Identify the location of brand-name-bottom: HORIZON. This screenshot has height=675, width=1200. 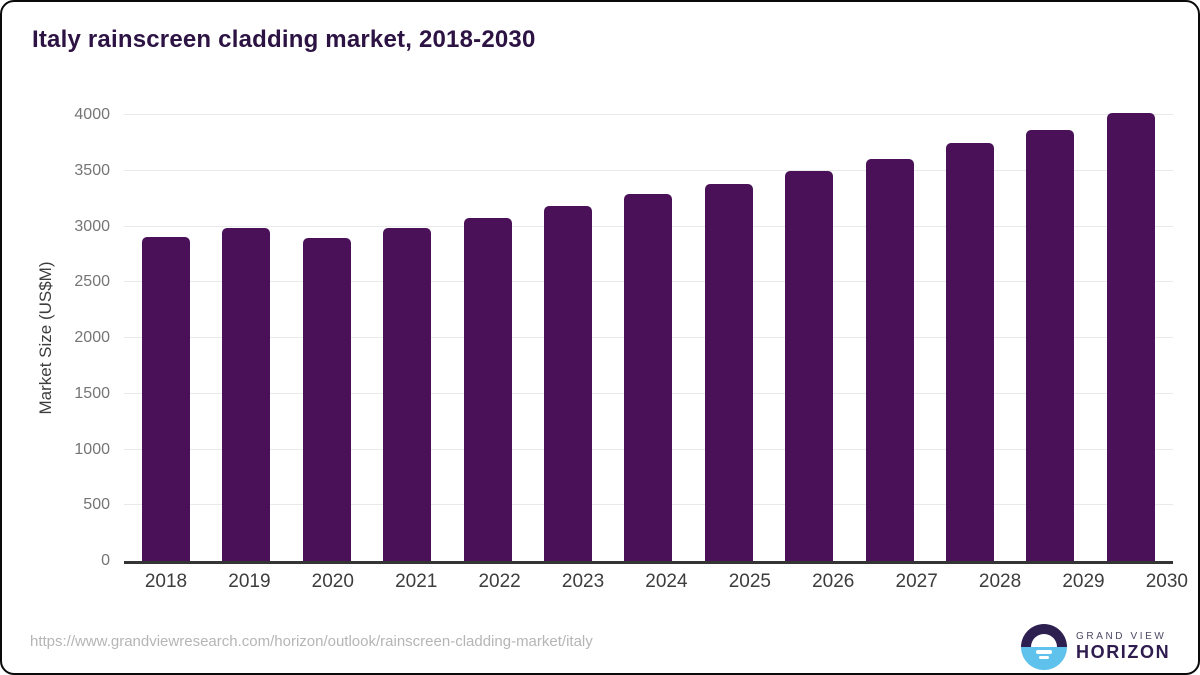
(1123, 652).